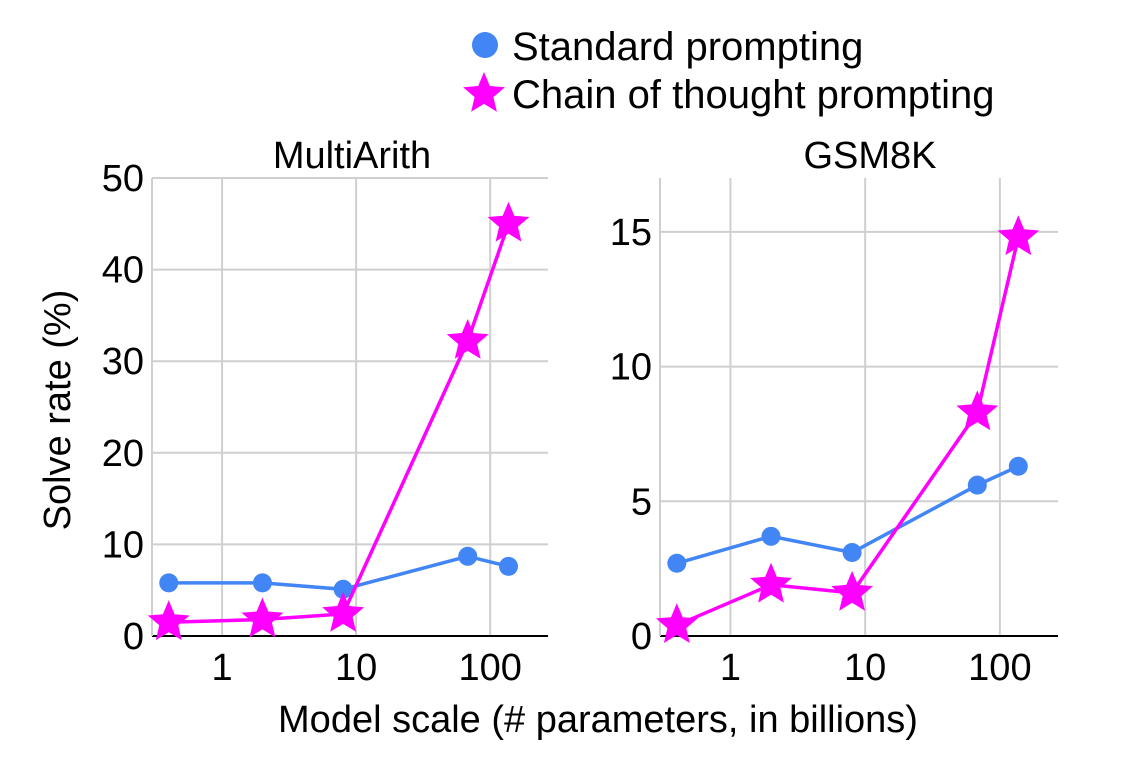  Describe the element at coordinates (123, 179) in the screenshot. I see `y-tick-label: 50` at that location.